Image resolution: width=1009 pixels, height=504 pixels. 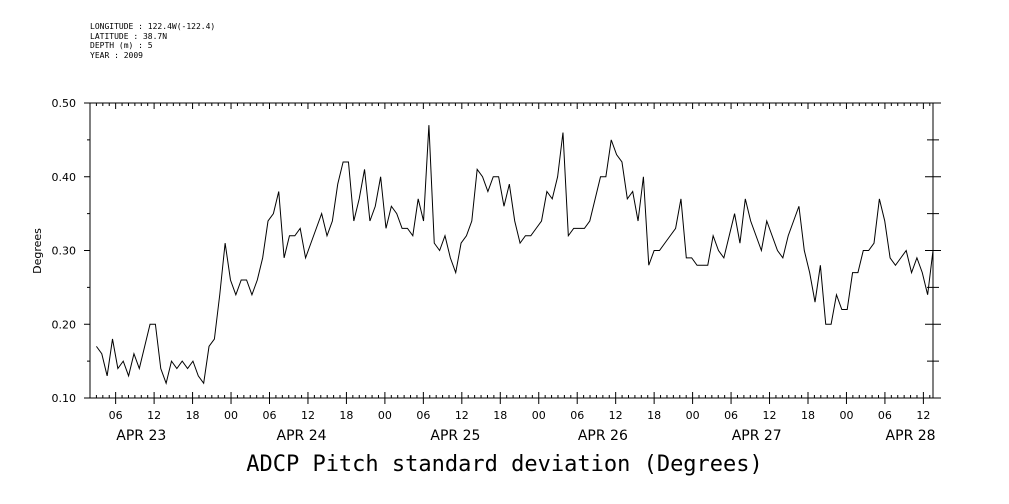 What do you see at coordinates (455, 436) in the screenshot?
I see `x-day-label: APR 25` at bounding box center [455, 436].